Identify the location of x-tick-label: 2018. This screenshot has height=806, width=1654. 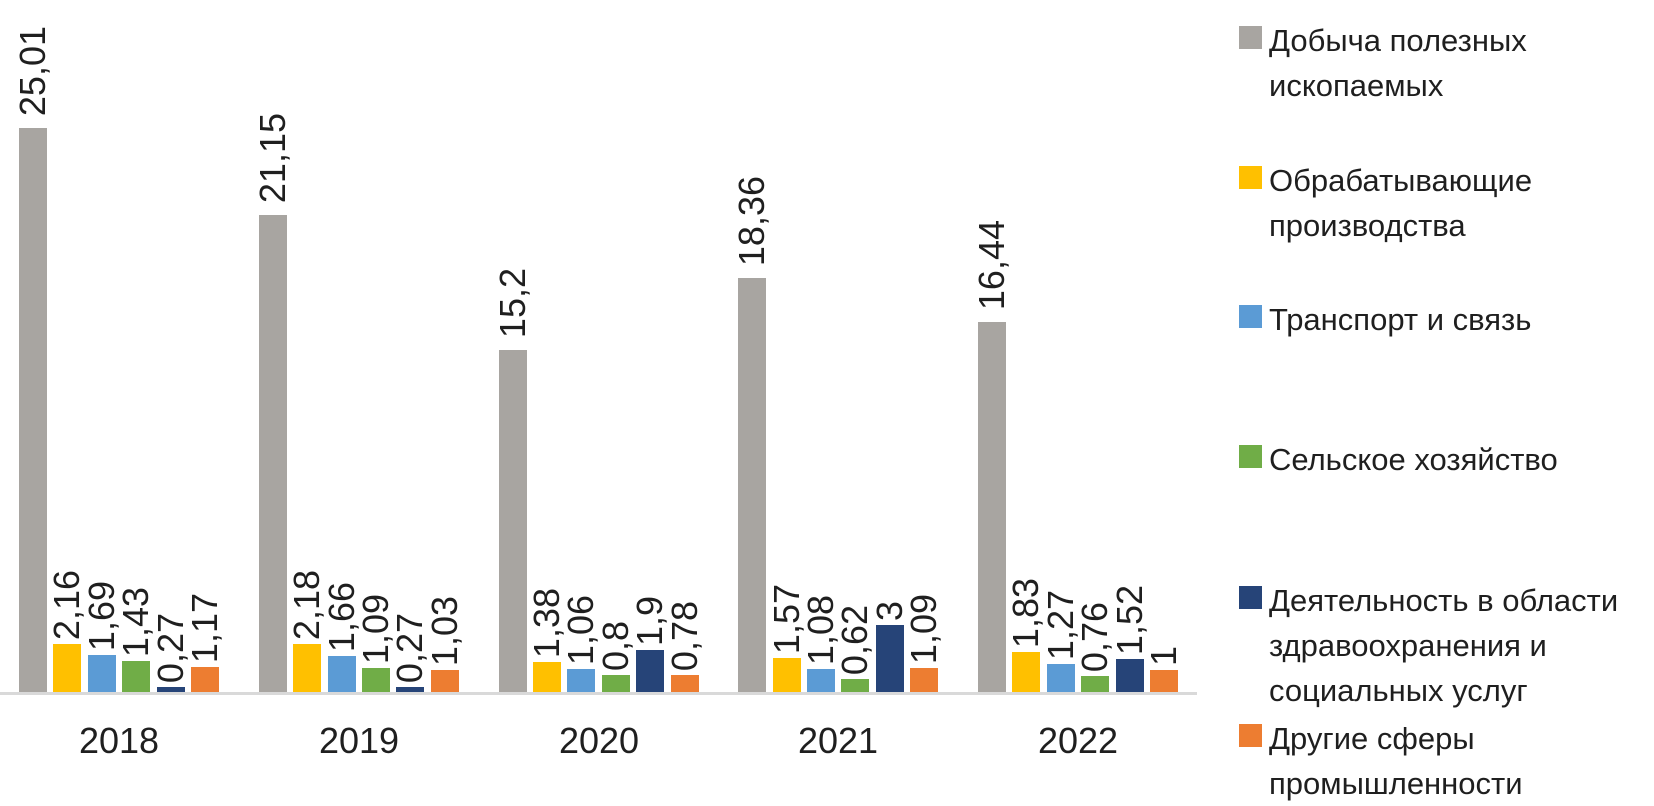
(119, 740).